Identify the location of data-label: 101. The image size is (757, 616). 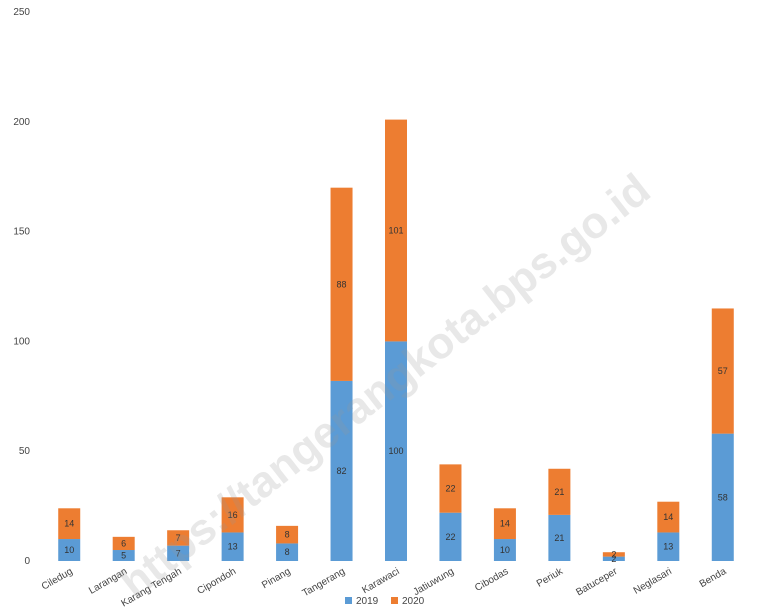
(395, 231).